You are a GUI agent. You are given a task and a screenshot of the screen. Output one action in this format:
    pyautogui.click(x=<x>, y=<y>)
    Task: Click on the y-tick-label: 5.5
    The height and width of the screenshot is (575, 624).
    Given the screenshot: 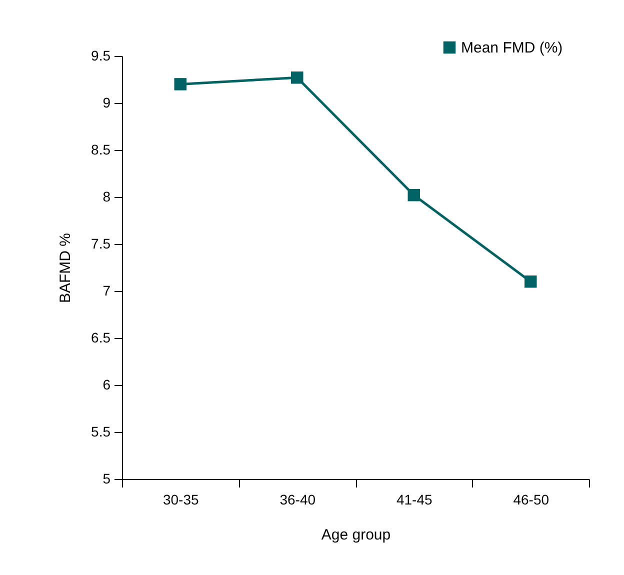 What is the action you would take?
    pyautogui.click(x=101, y=432)
    